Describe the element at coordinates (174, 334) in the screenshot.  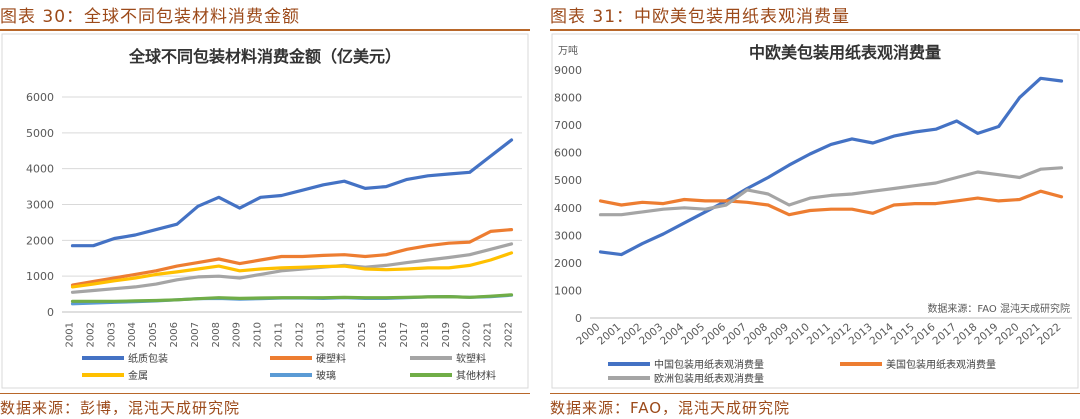
I see `left-x-tick-label: 2006` at that location.